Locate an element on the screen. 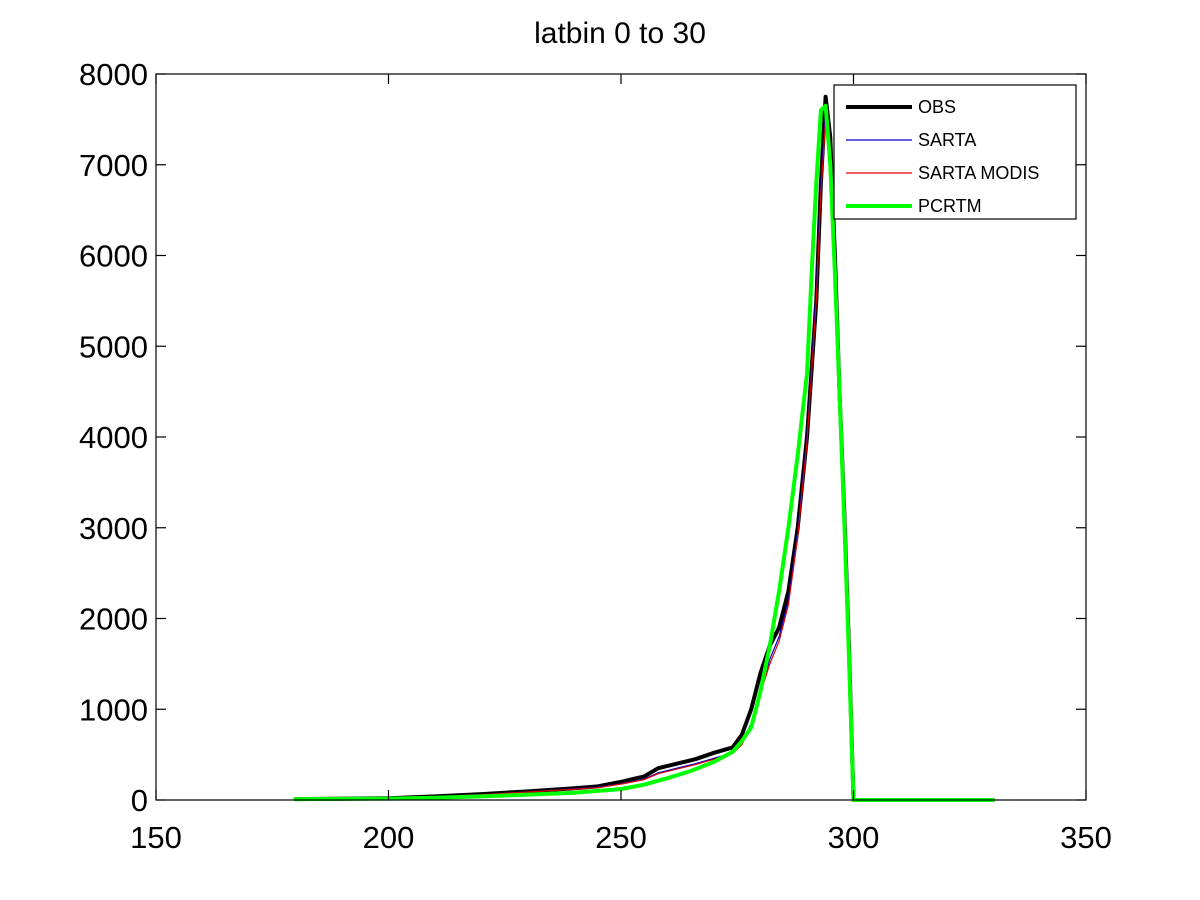  y-tick-label: 3000 is located at coordinates (113, 528).